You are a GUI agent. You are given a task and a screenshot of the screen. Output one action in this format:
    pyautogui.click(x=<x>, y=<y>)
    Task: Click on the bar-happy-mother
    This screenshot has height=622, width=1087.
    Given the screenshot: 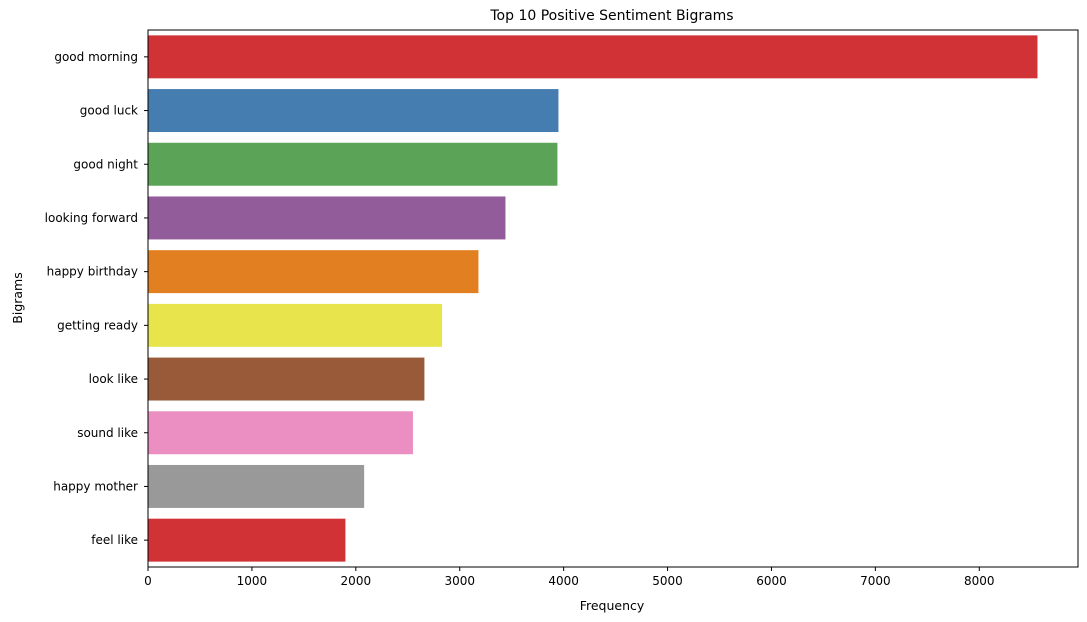 What is the action you would take?
    pyautogui.click(x=256, y=486)
    